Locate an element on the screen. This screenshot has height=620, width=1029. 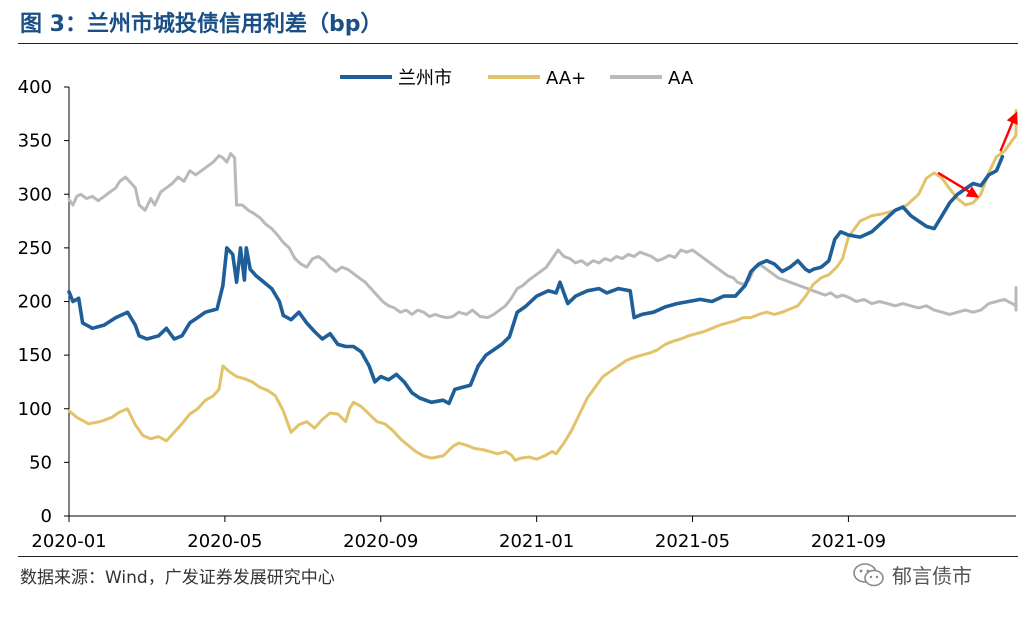
legend-label-1: 兰州市 is located at coordinates (425, 78).